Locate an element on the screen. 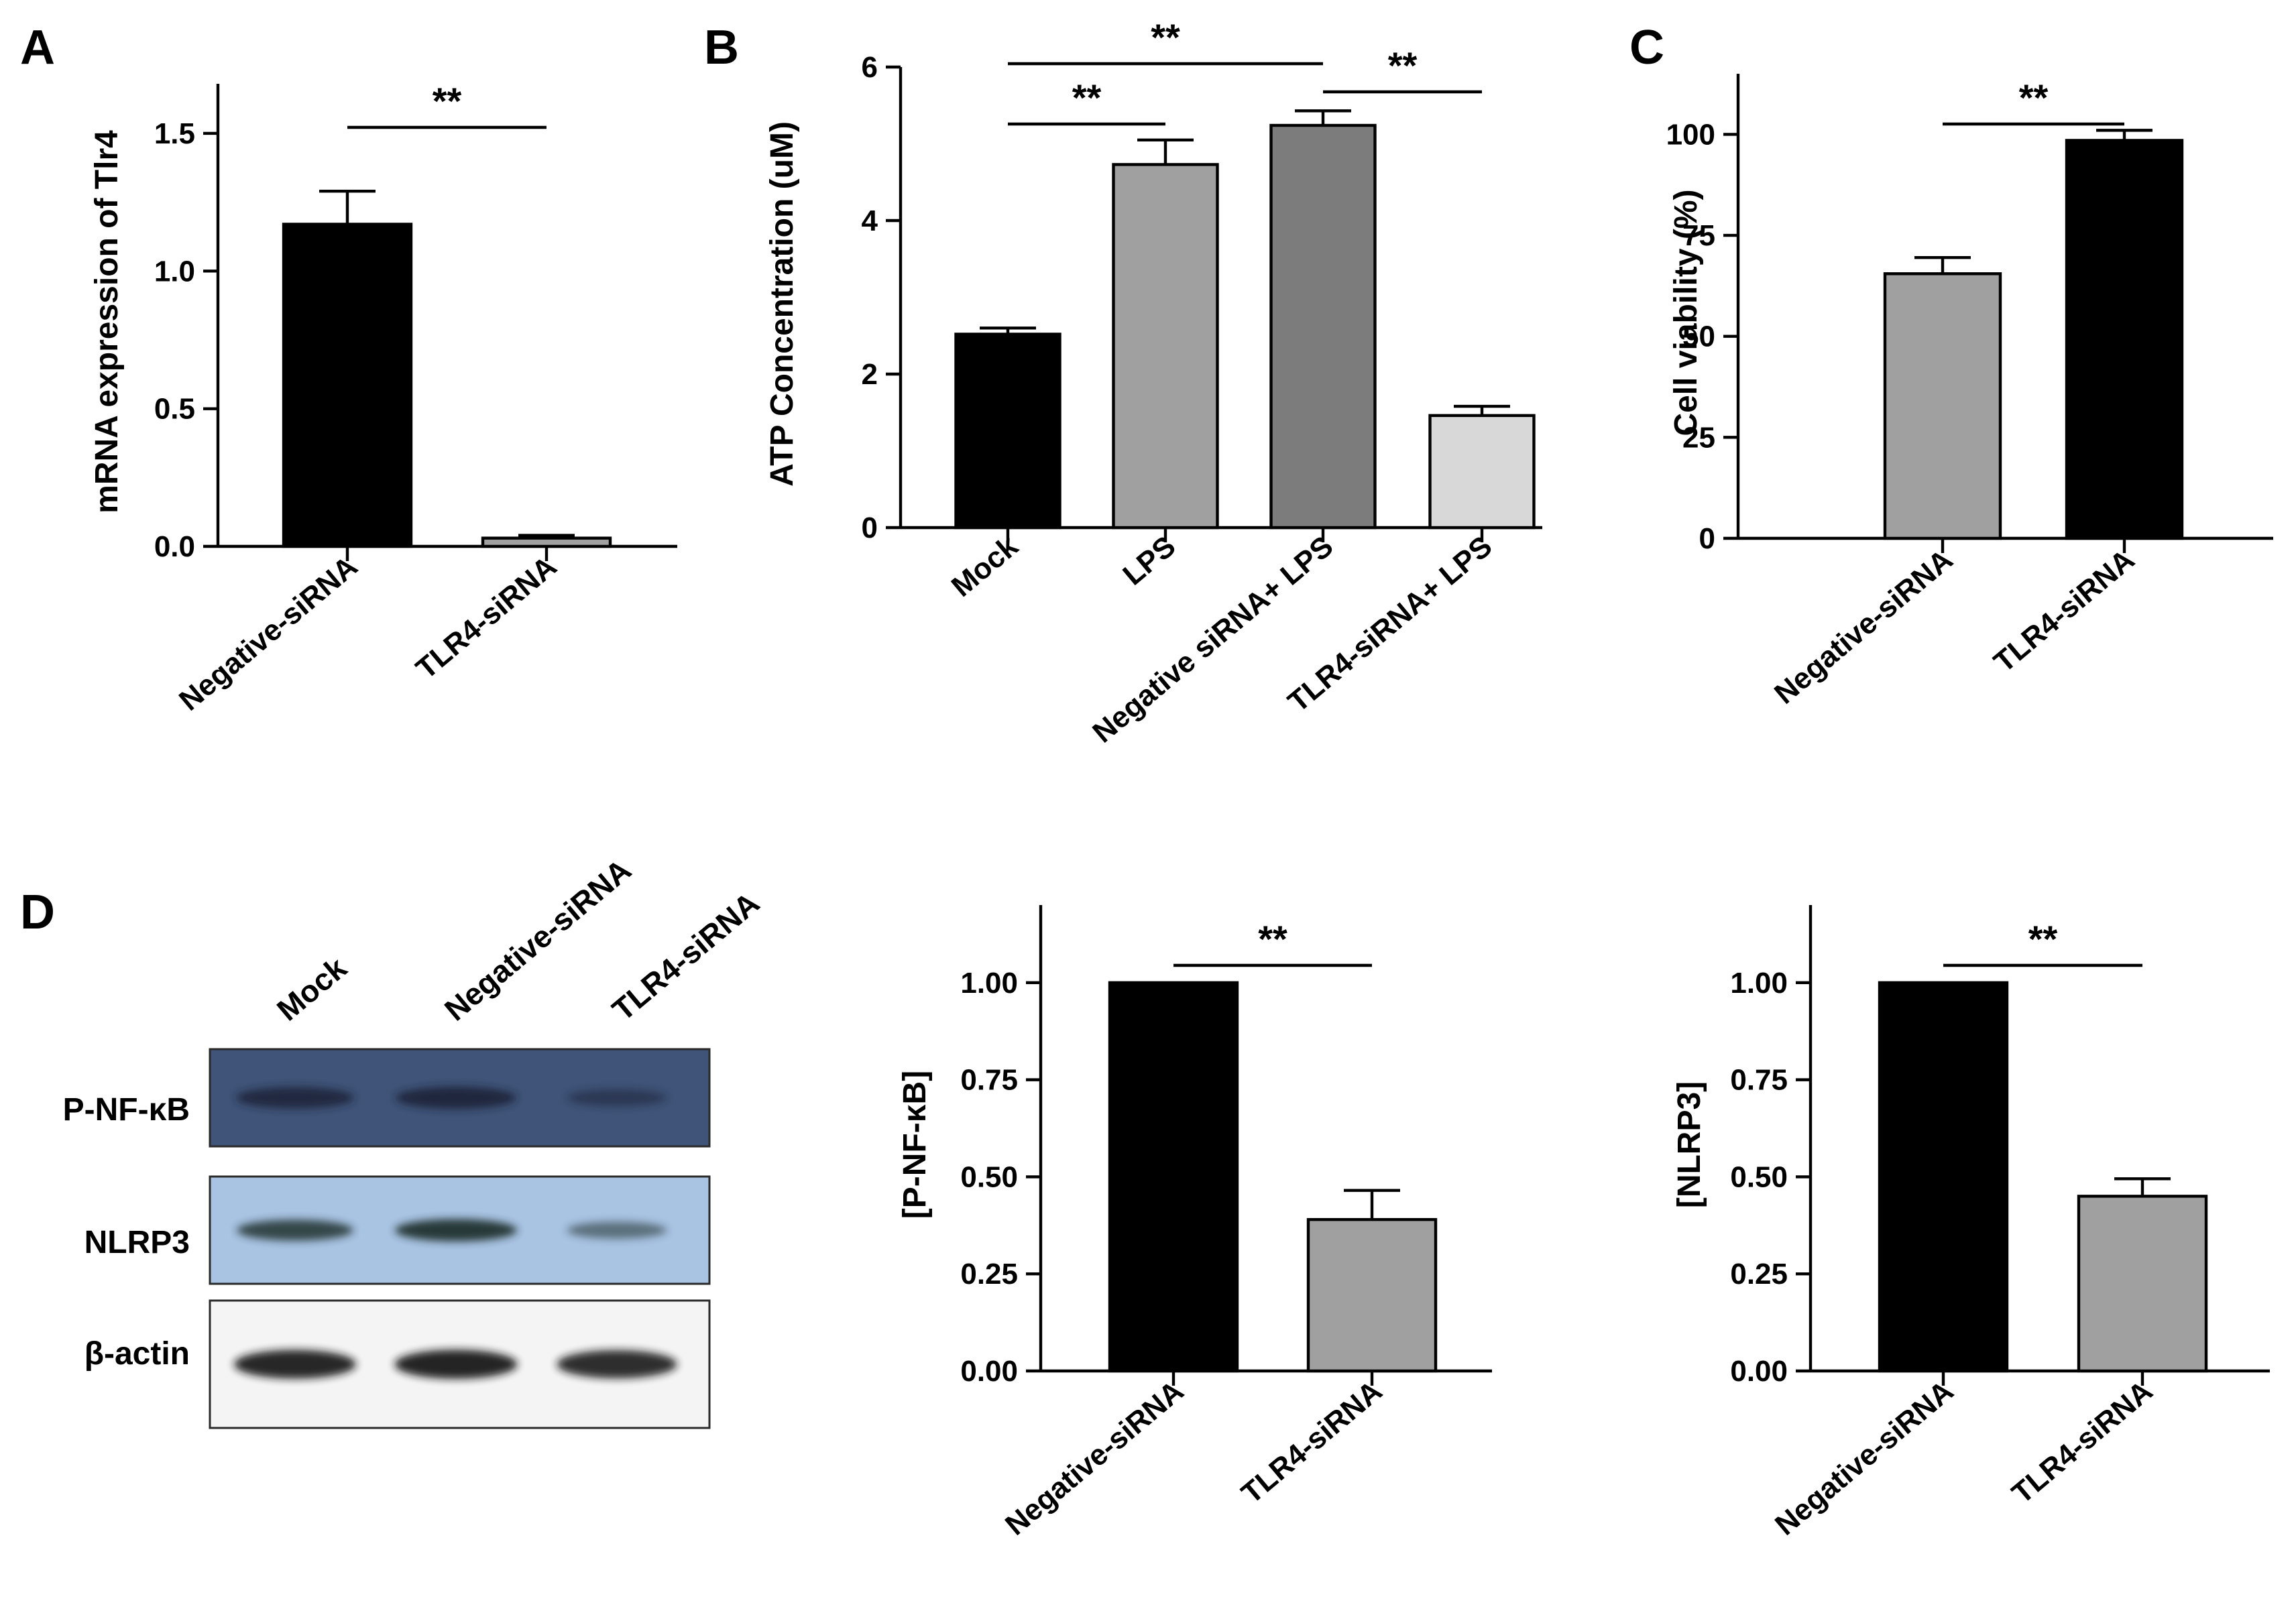 The width and height of the screenshot is (2296, 1619). y-axis-label: Cell viability (%) is located at coordinates (1686, 313).